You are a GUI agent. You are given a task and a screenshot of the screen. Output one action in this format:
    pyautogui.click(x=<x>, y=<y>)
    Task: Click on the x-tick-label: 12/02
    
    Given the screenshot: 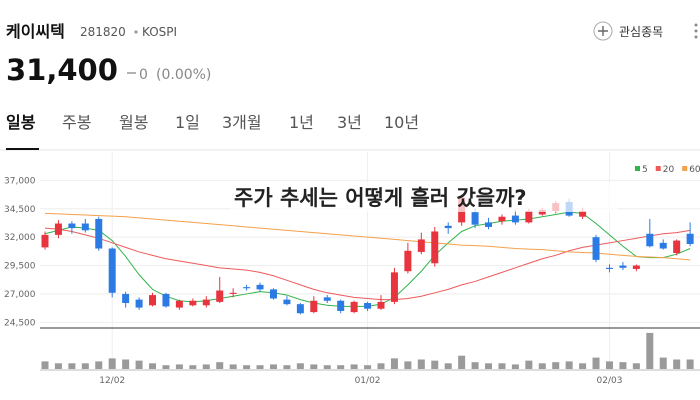 What is the action you would take?
    pyautogui.click(x=112, y=381)
    